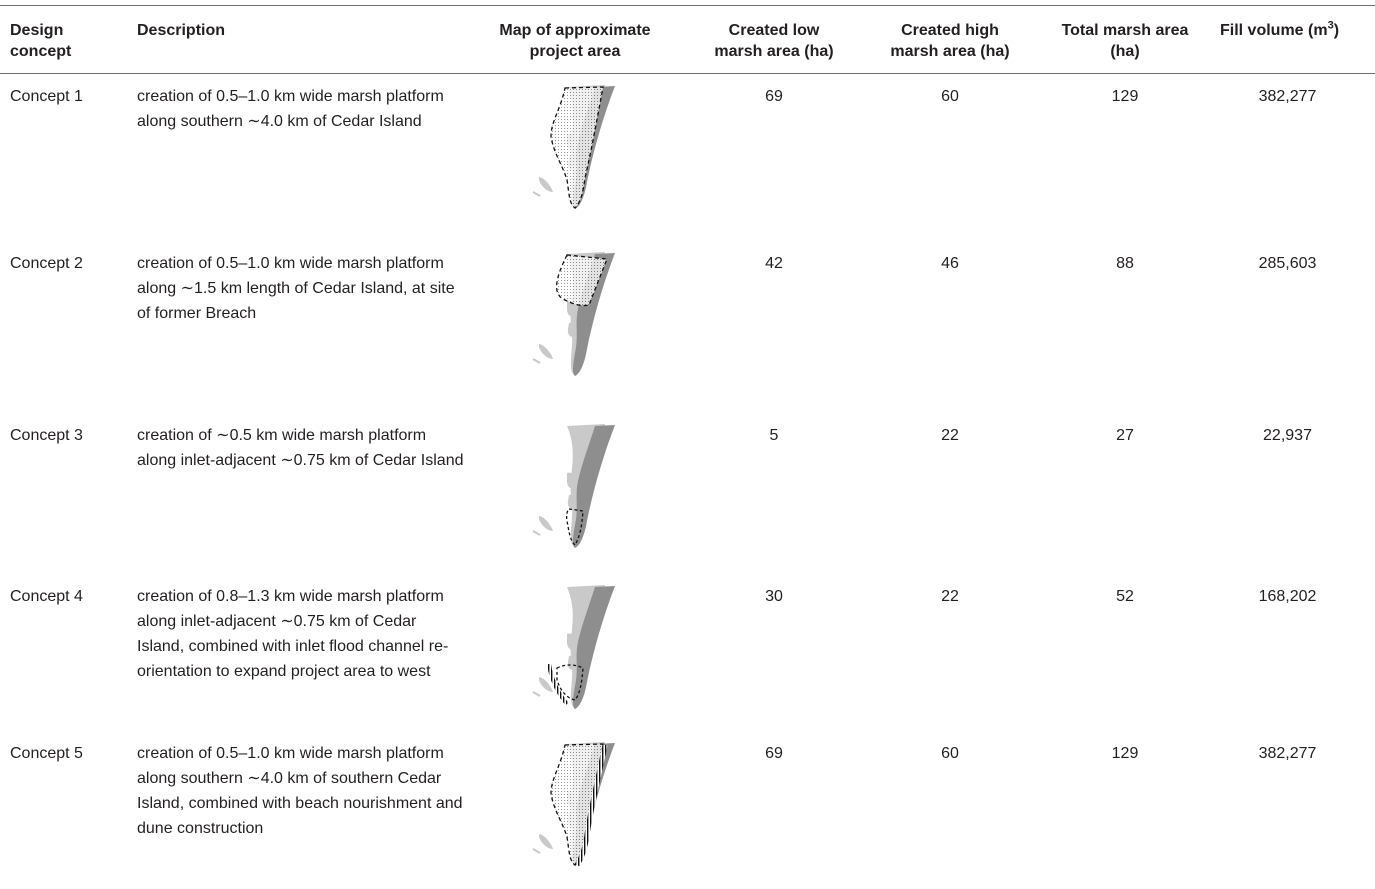 Image resolution: width=1375 pixels, height=889 pixels. I want to click on row-concept: Concept 4, so click(46, 596).